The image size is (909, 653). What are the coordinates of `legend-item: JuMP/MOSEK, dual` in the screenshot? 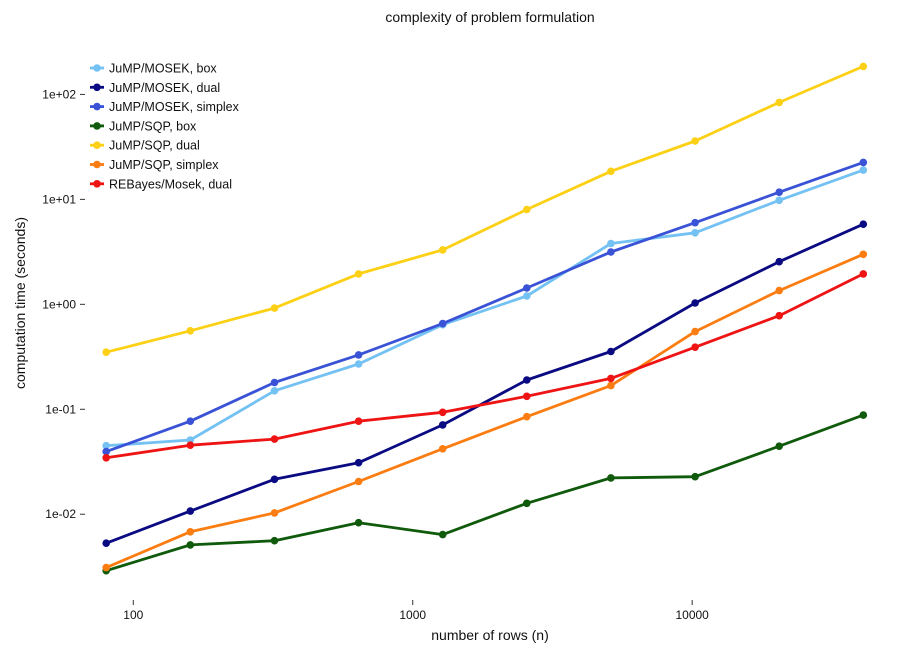 It's located at (155, 88).